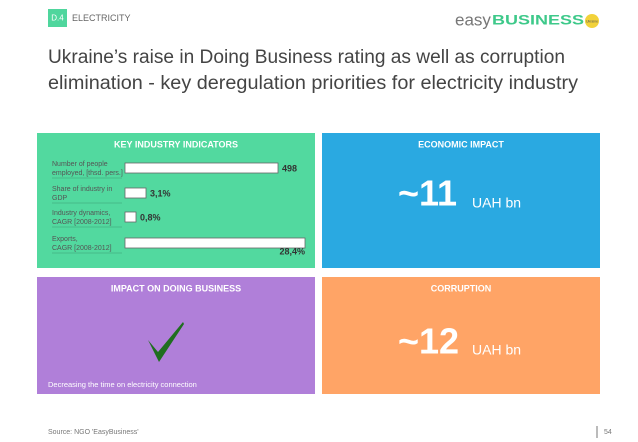  Describe the element at coordinates (461, 335) in the screenshot. I see `corruption-panel` at that location.